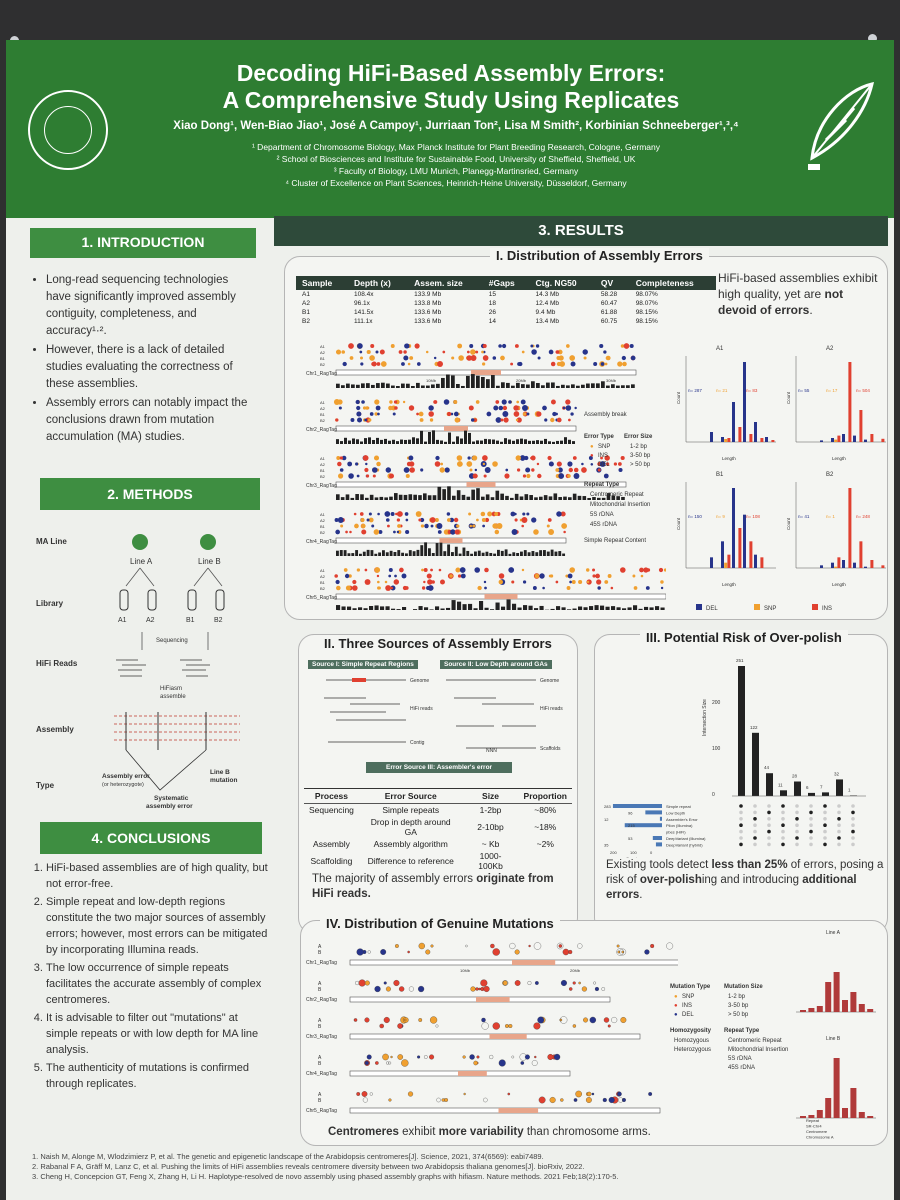 This screenshot has width=900, height=1200. Describe the element at coordinates (814, 1126) in the screenshot. I see `legend-label: SR-Chr4` at that location.